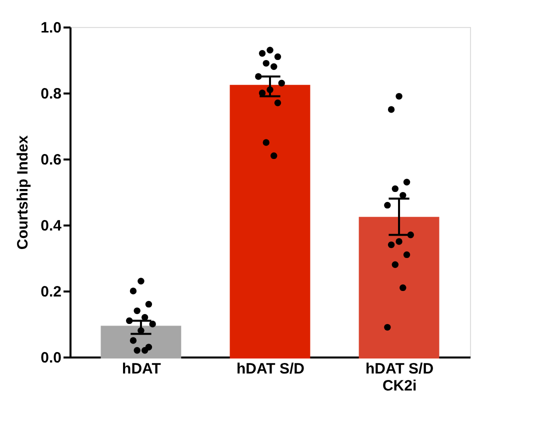  Describe the element at coordinates (270, 369) in the screenshot. I see `x-tick-label: hDAT S/D` at that location.